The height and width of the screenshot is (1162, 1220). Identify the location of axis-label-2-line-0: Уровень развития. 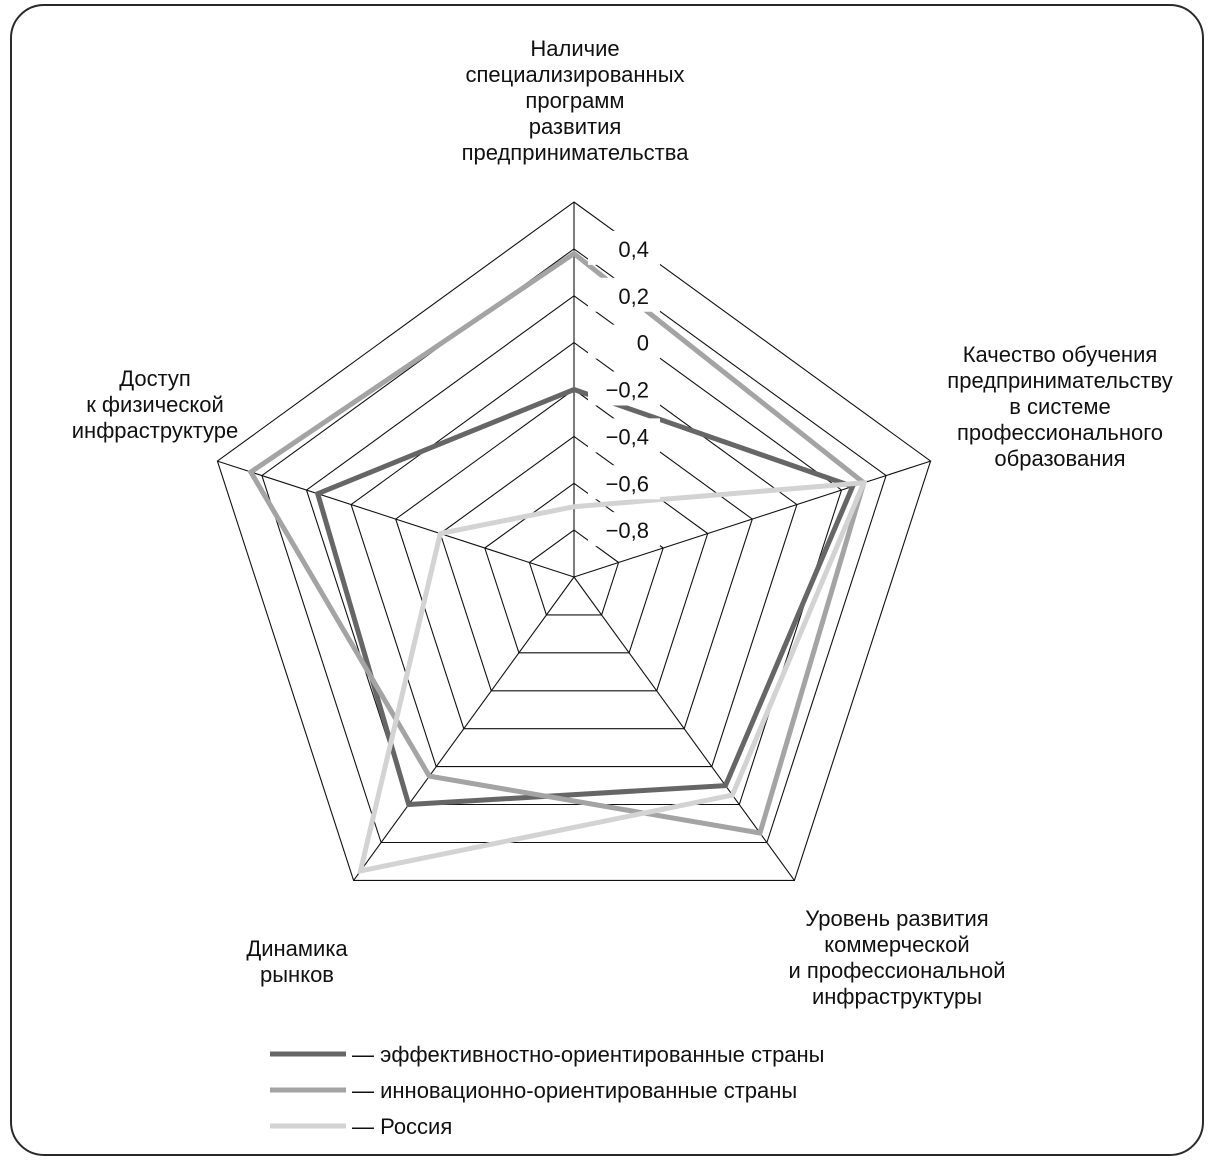
(896, 918).